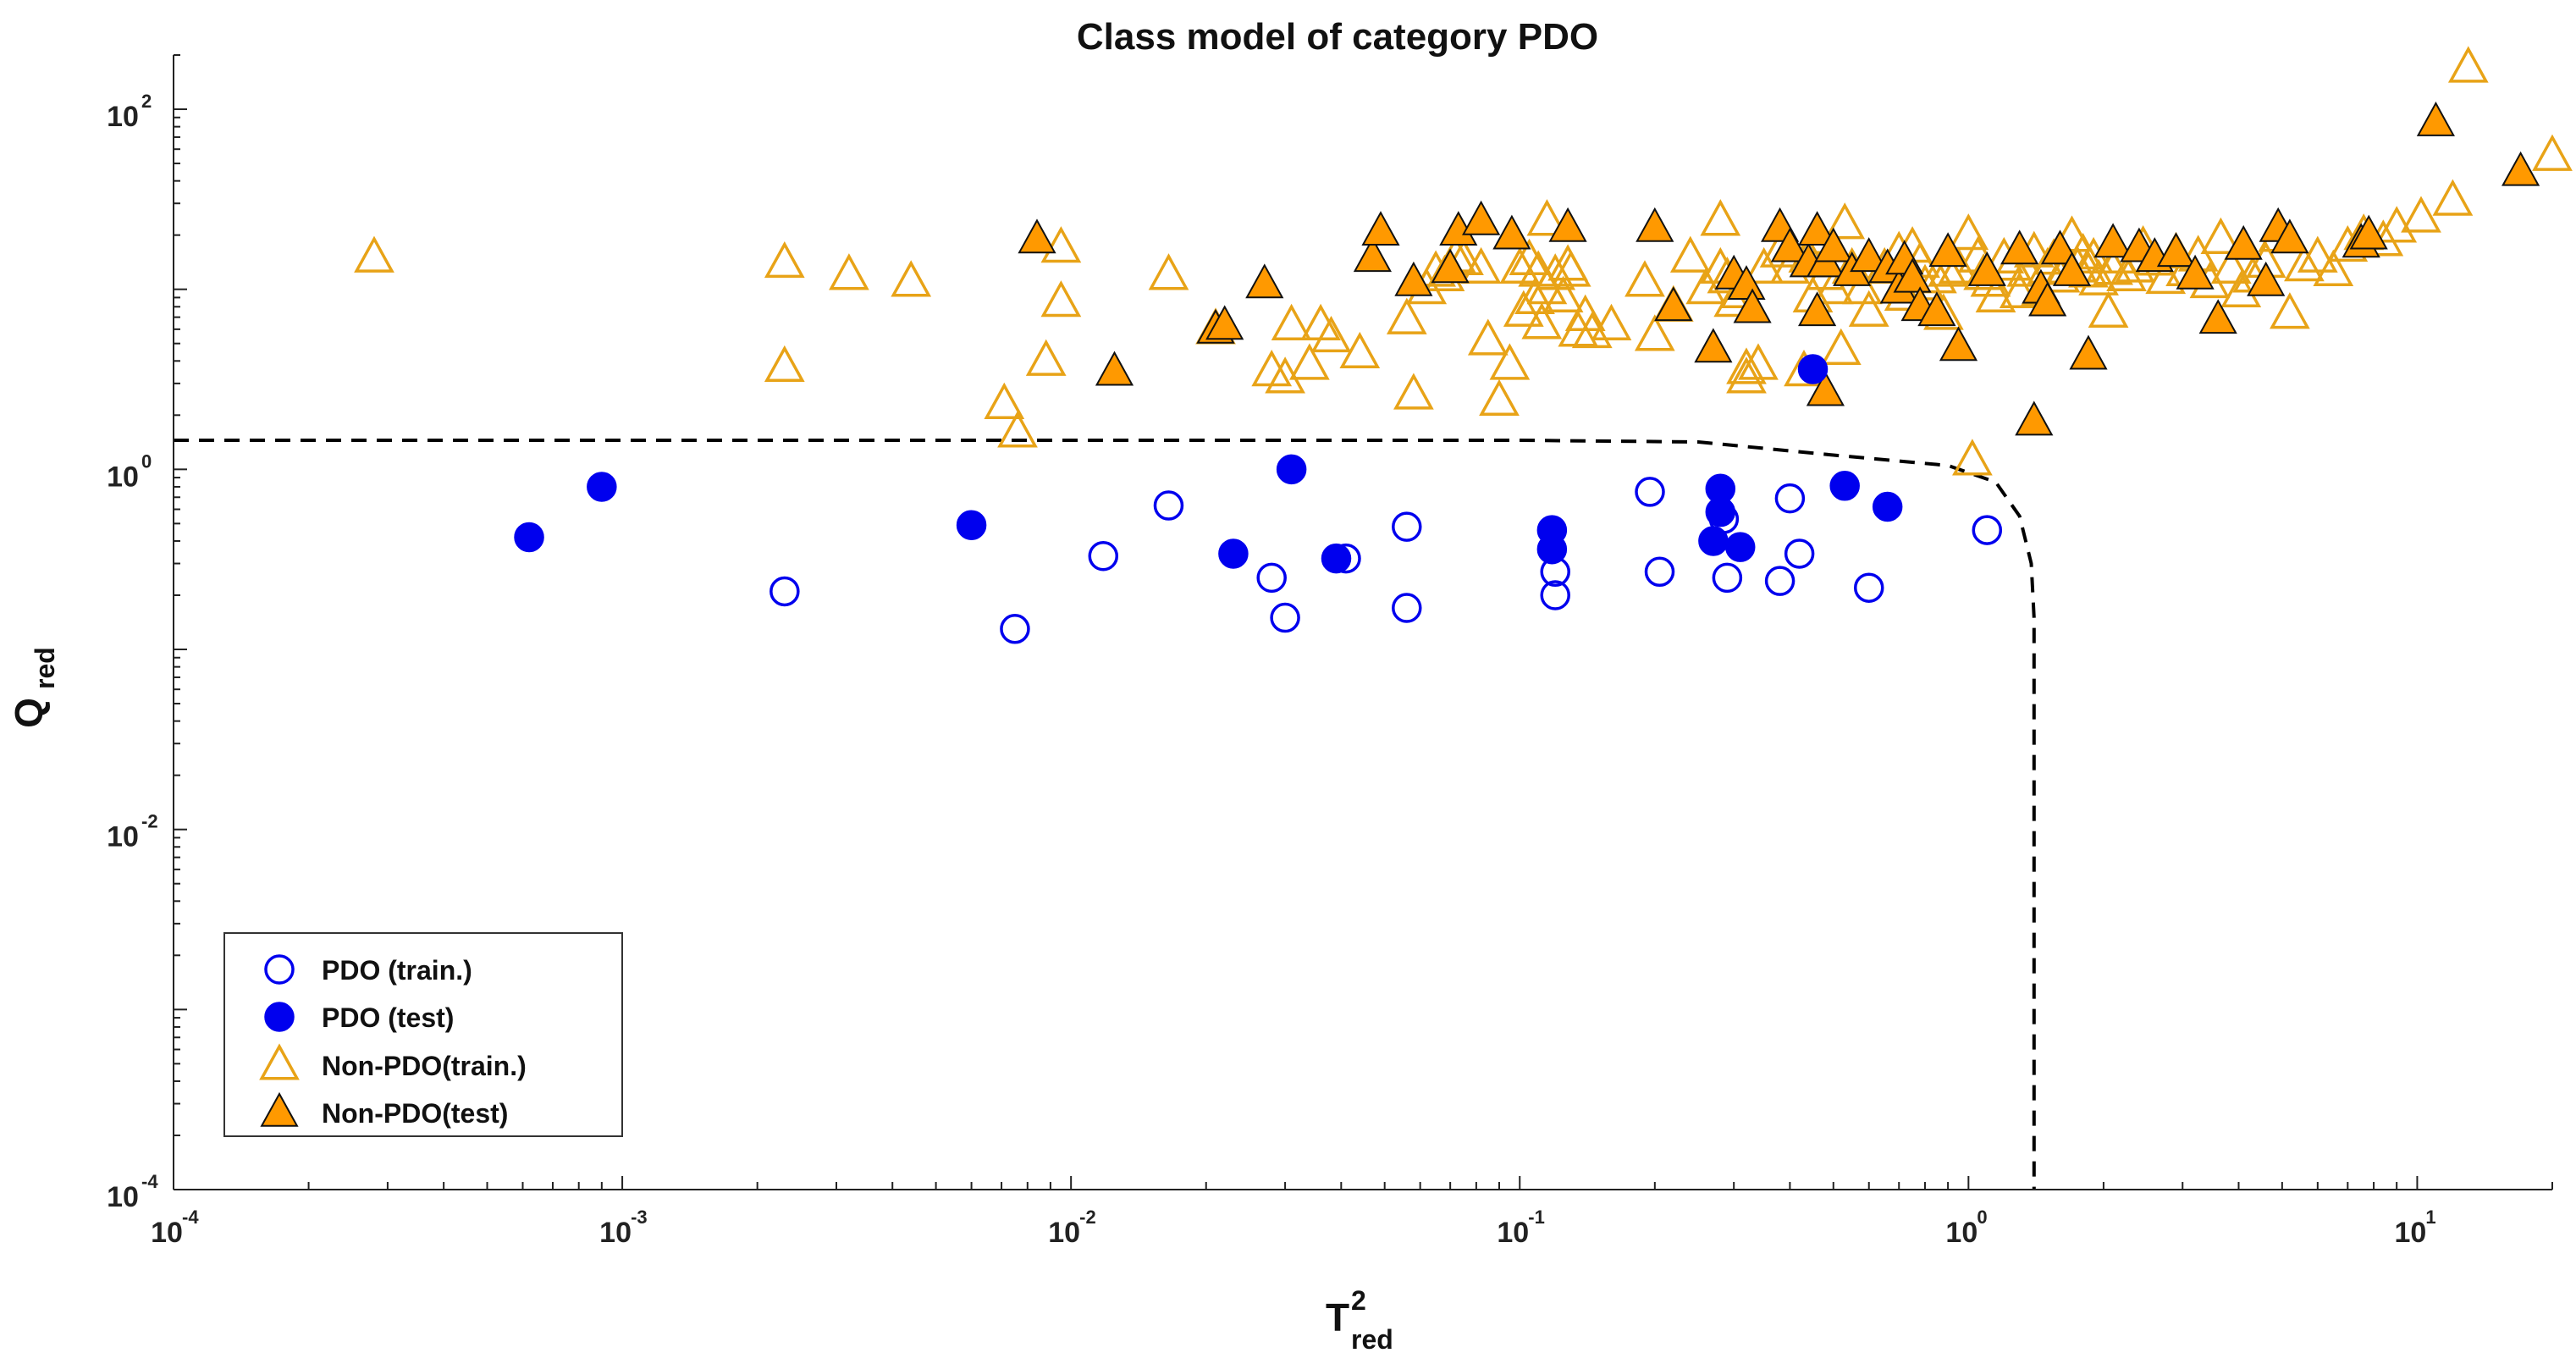  I want to click on x-axis: 10 -4 10 -3 10 -2 10 -1 10 0 10 1, so click(1352, 1212).